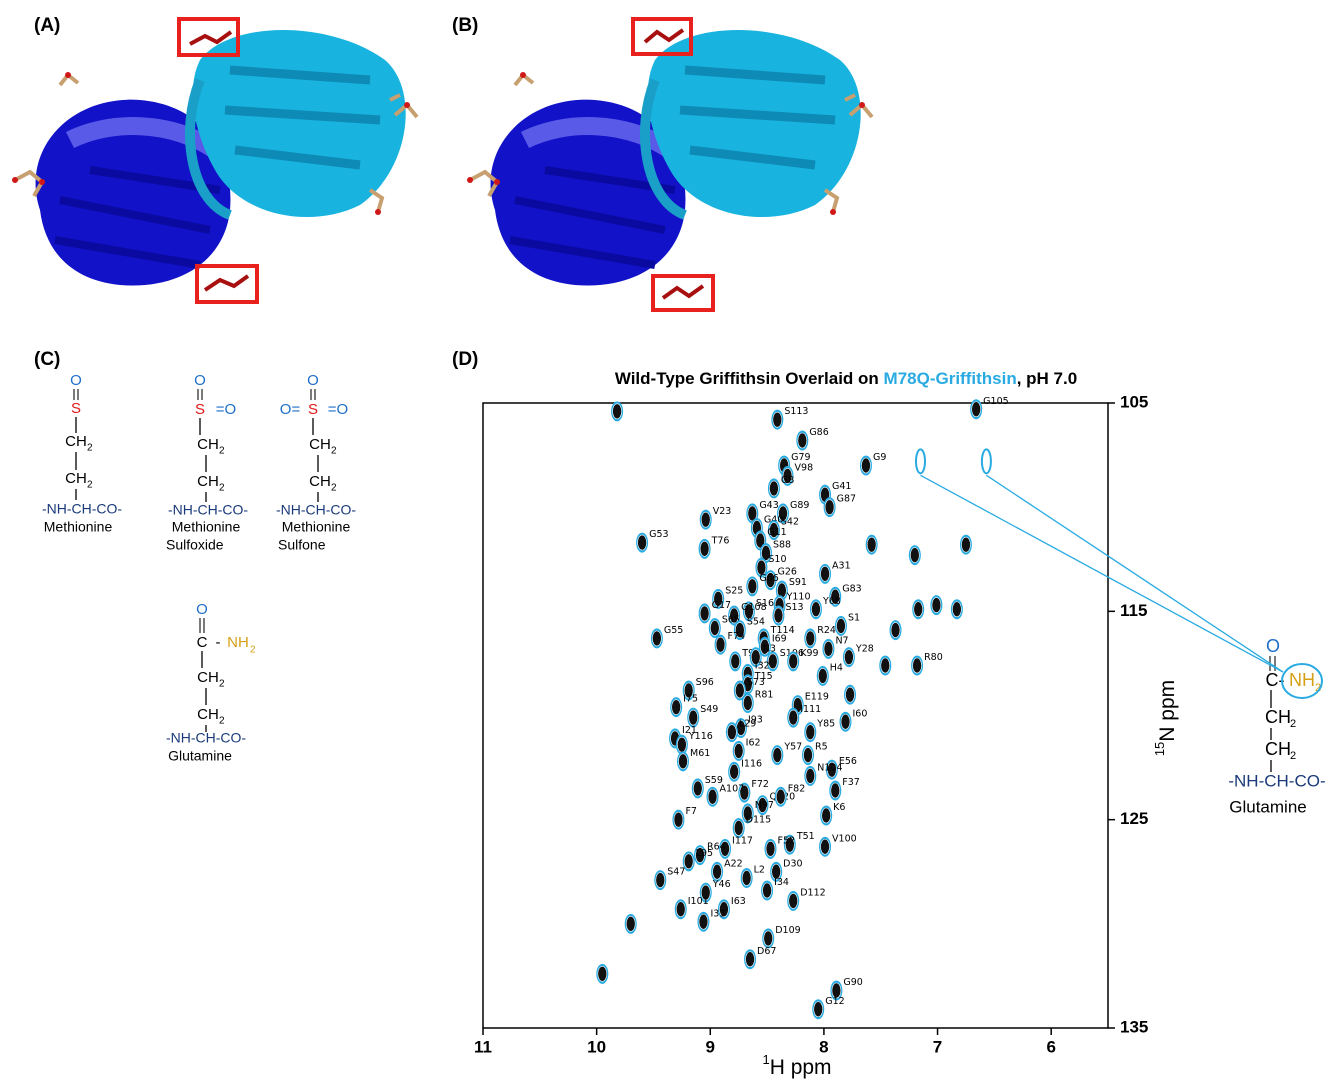 Image resolution: width=1325 pixels, height=1085 pixels. Describe the element at coordinates (465, 359) in the screenshot. I see `panel-label: (D)` at that location.